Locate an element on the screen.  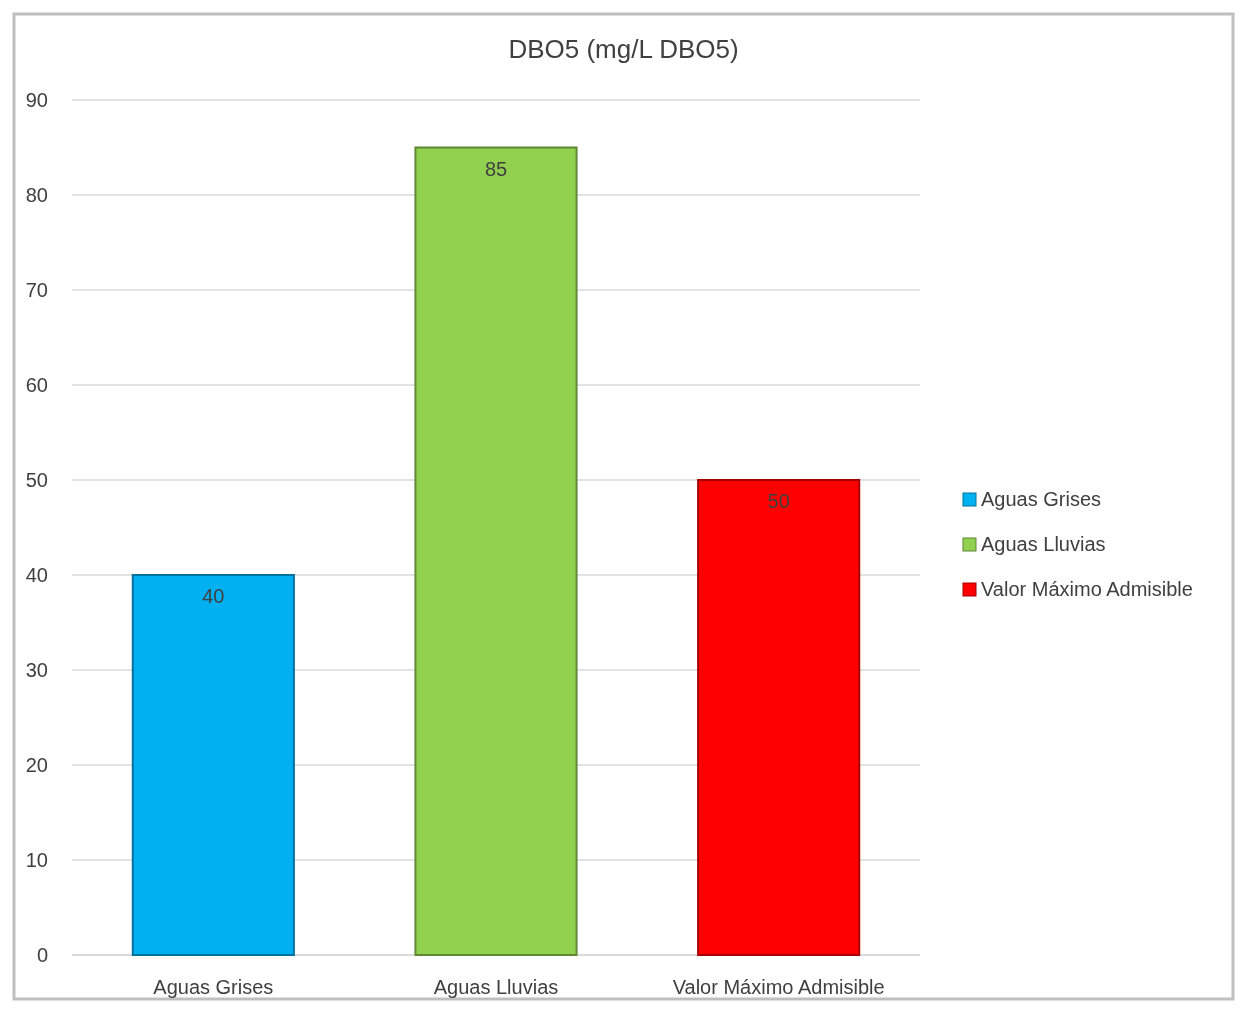
y-tick-label: 50 is located at coordinates (36, 480).